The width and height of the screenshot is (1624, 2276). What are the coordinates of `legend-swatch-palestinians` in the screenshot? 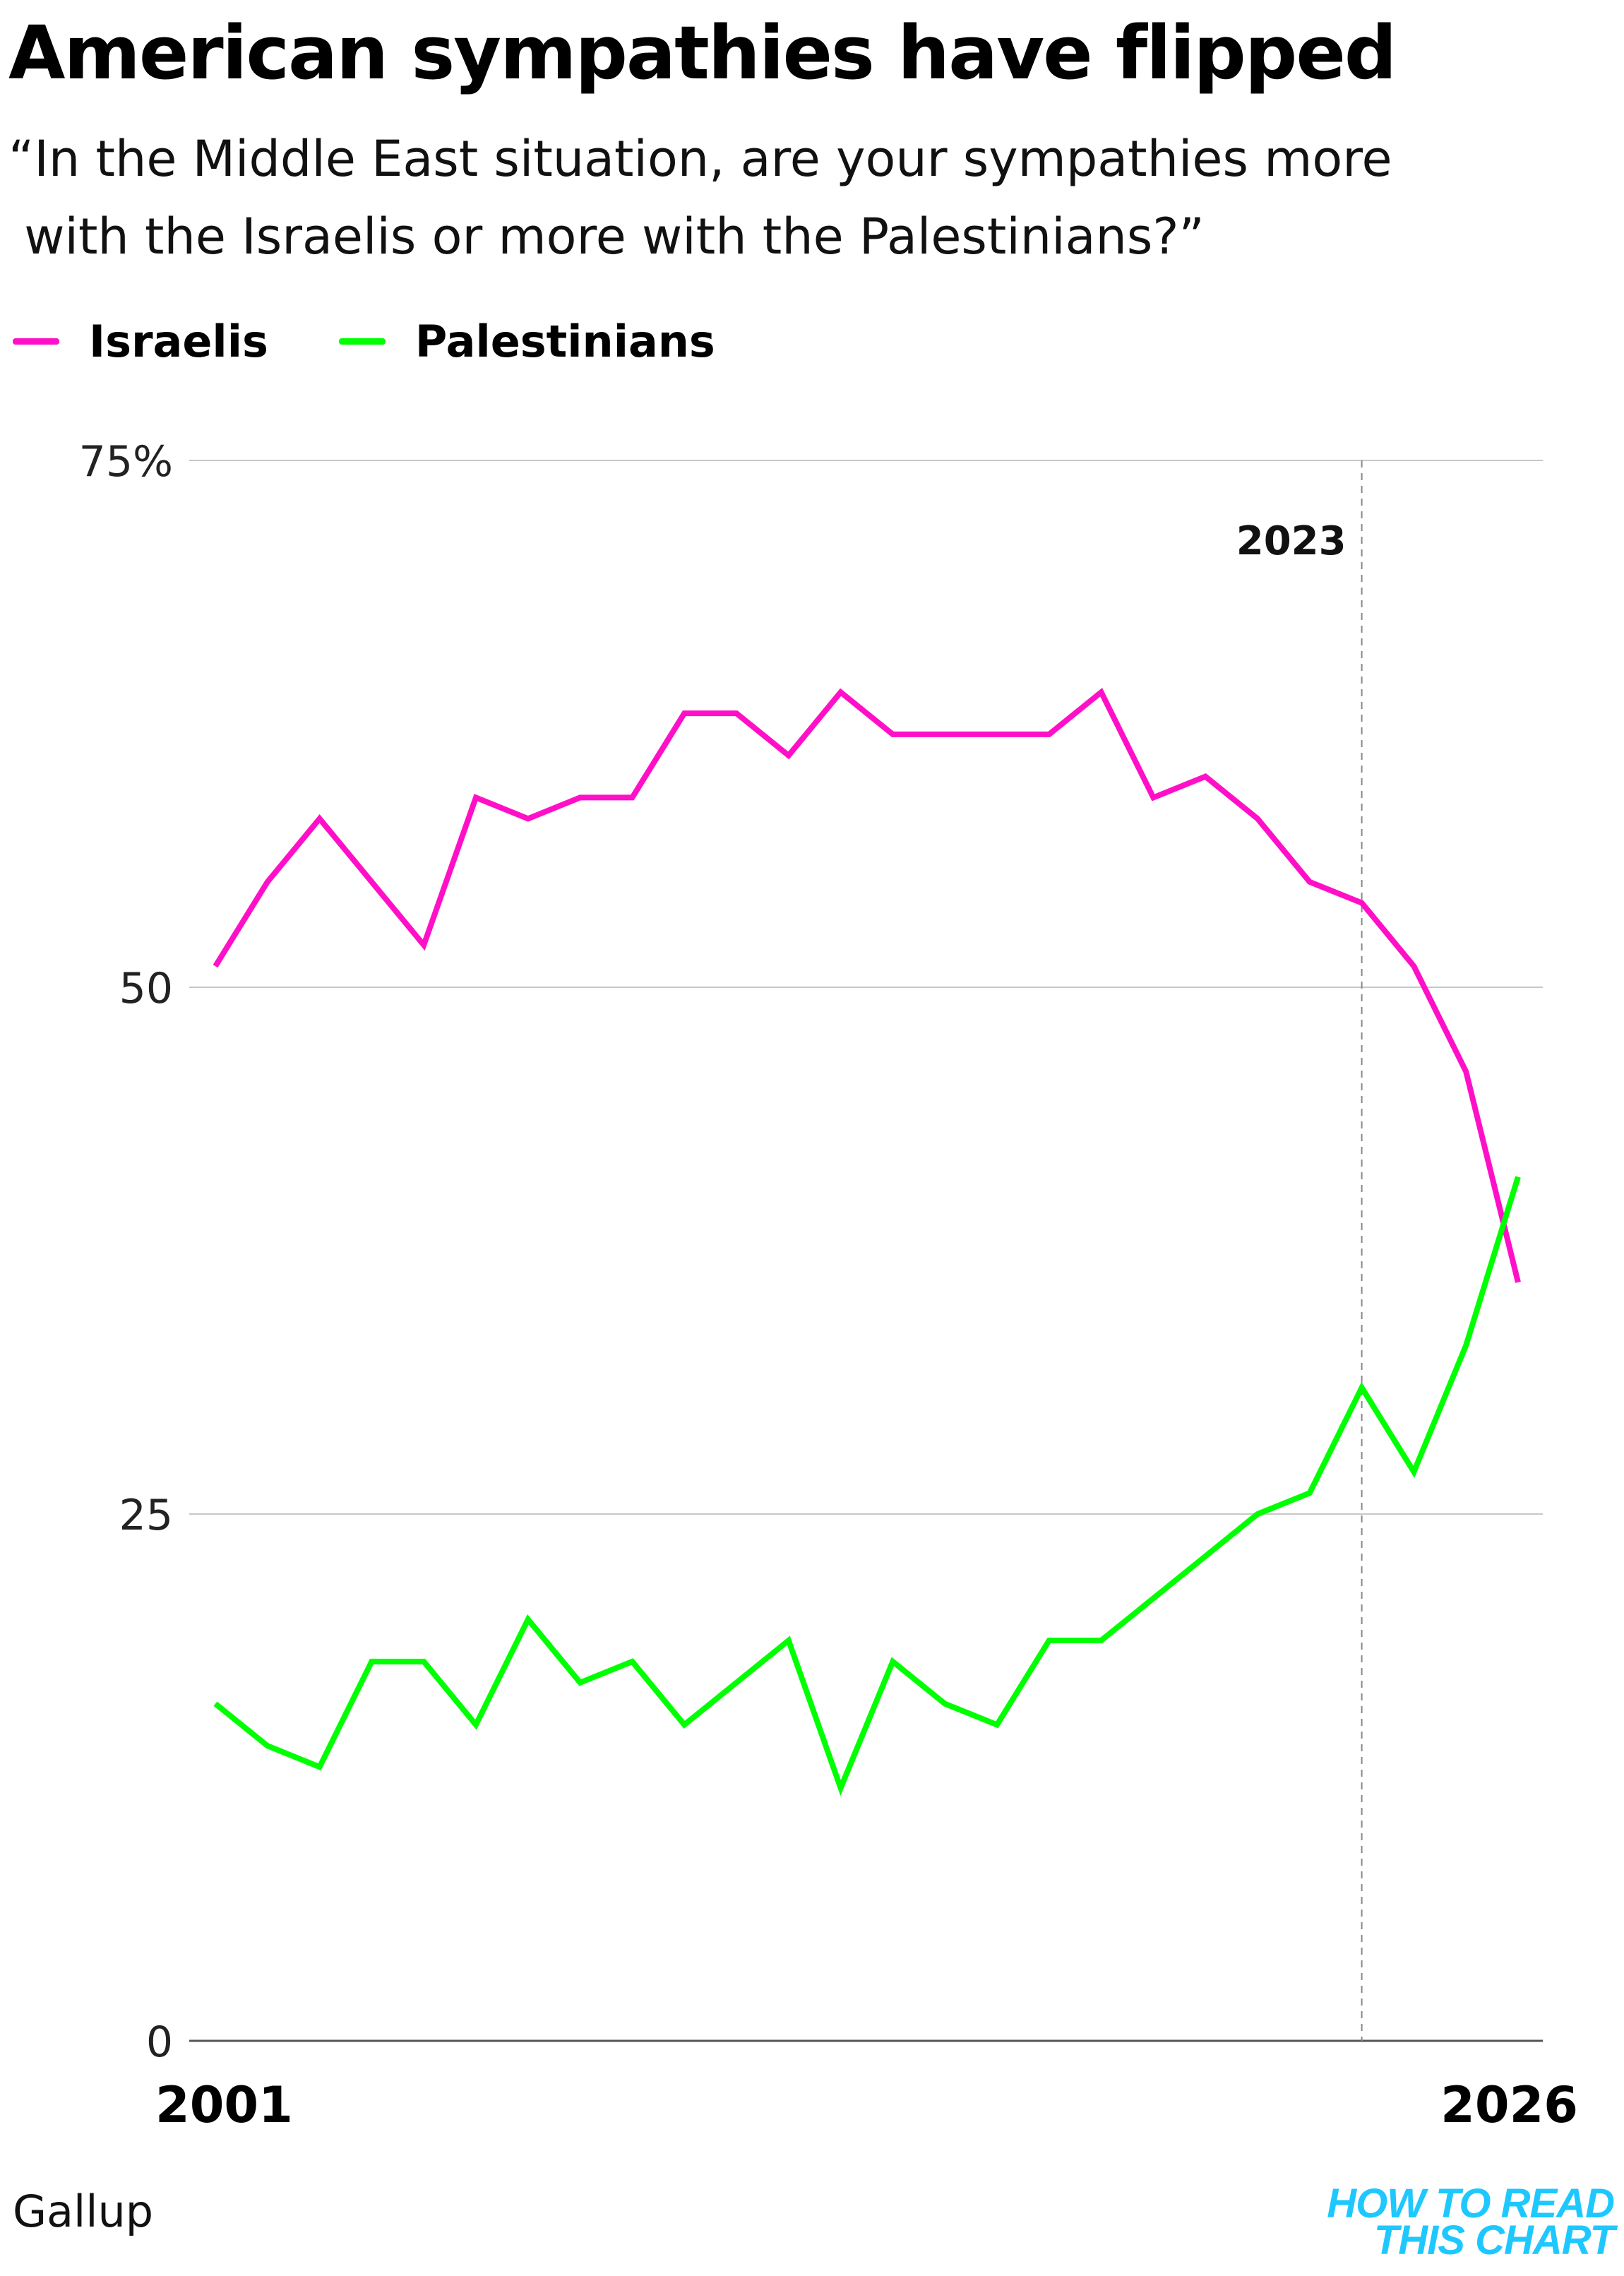 It's located at (362, 341).